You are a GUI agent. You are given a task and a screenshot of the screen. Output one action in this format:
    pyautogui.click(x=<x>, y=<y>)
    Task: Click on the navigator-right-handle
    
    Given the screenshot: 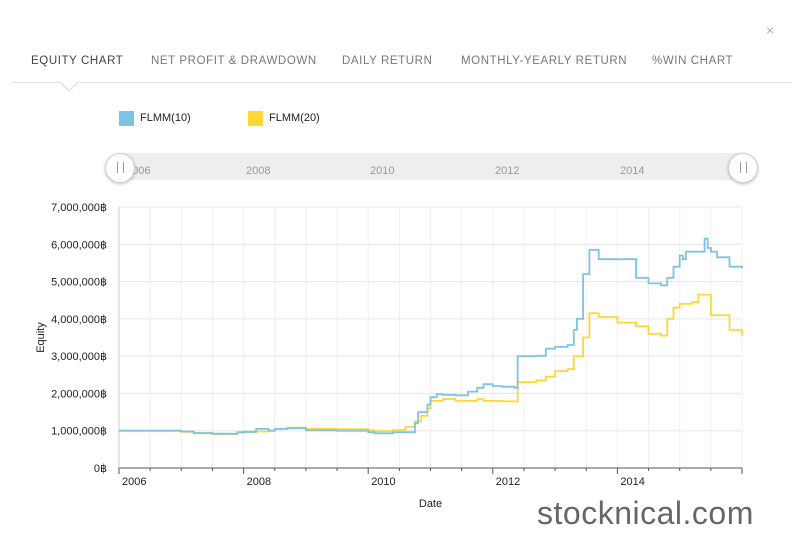 What is the action you would take?
    pyautogui.click(x=743, y=168)
    